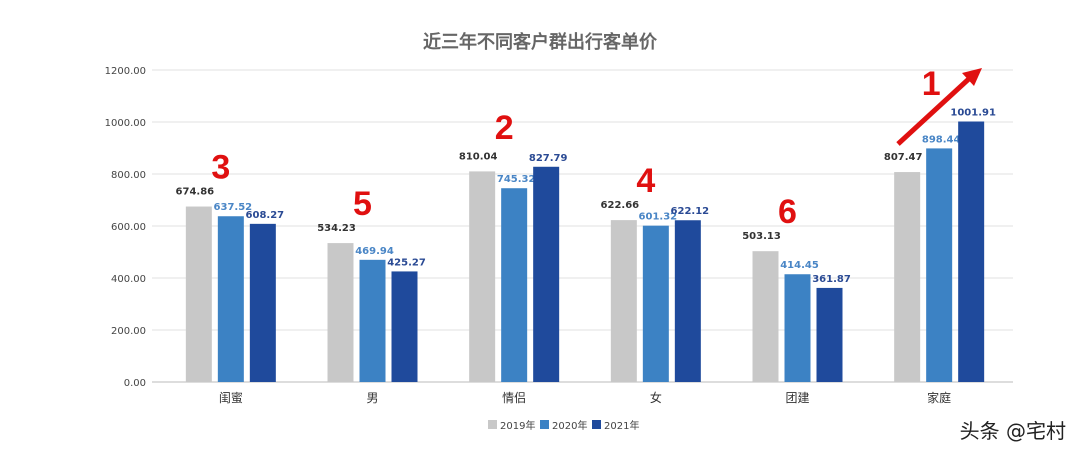  I want to click on data-label: 898.44, so click(941, 139).